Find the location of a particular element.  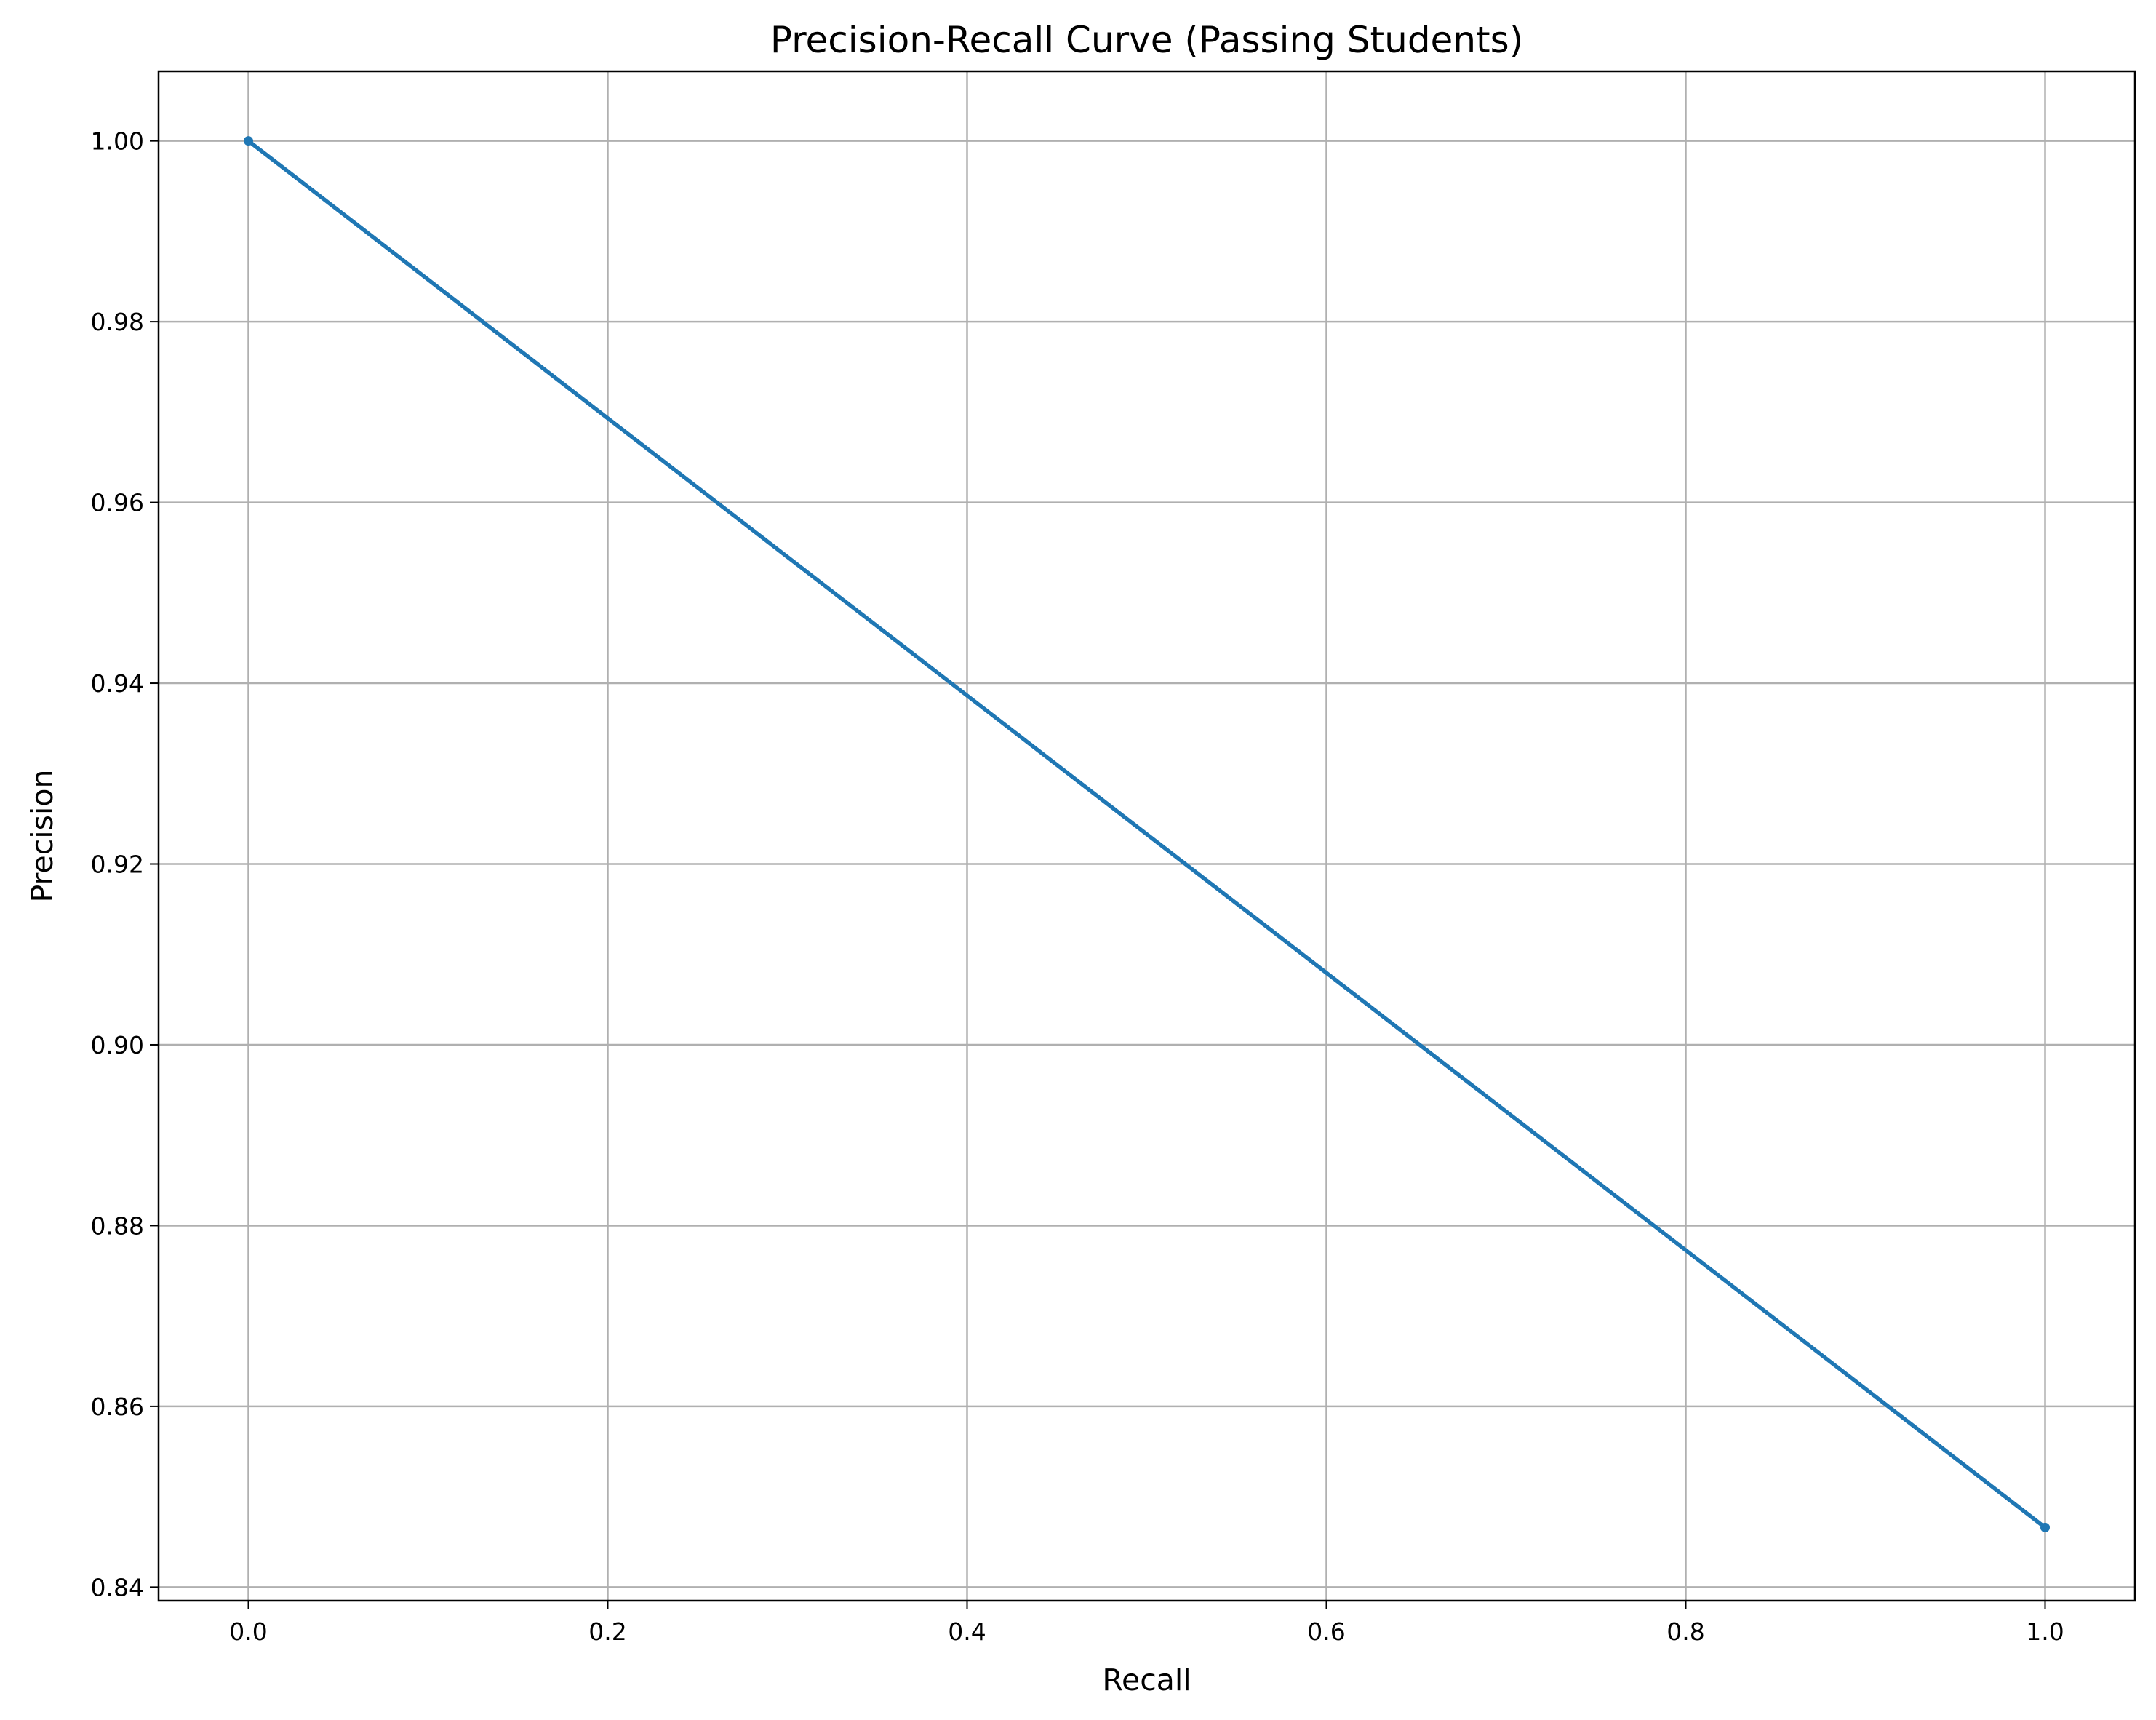

x-axis-label: Recall is located at coordinates (1146, 1680).